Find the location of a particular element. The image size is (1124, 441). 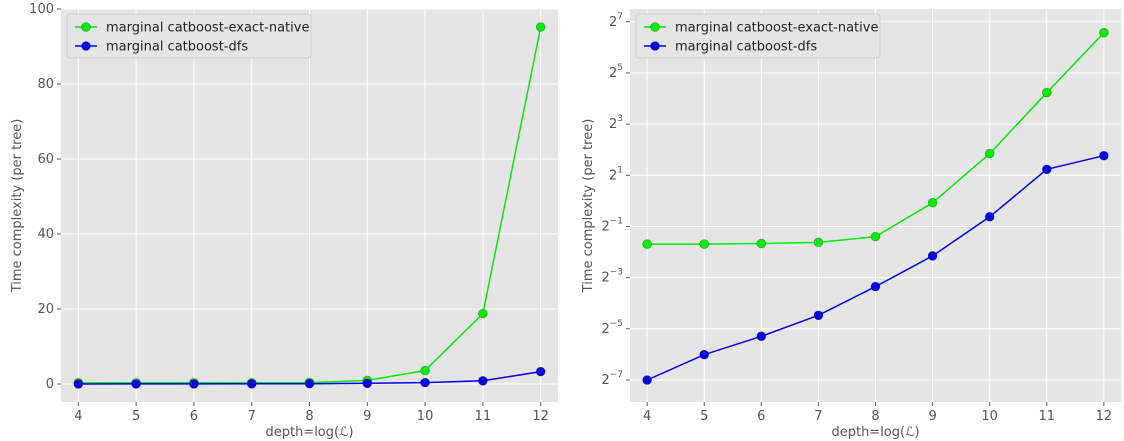

y-tick-label: 2−7 is located at coordinates (612, 379).